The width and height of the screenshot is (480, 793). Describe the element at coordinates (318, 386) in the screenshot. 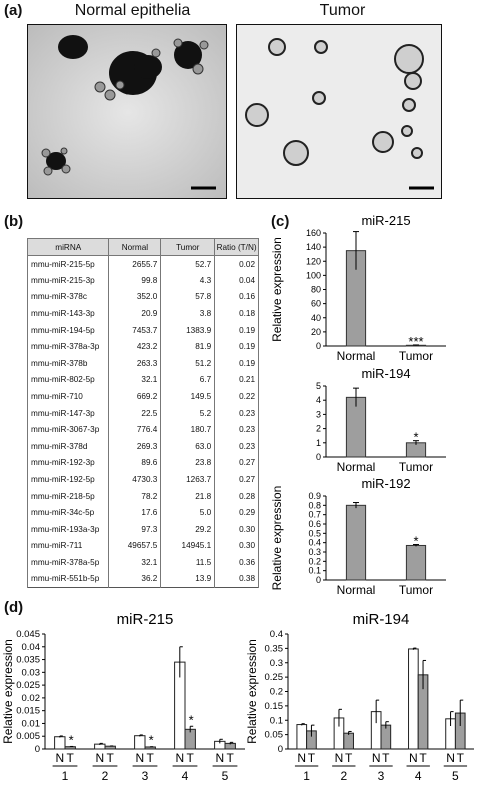

I see `y-tick-label: 5` at that location.